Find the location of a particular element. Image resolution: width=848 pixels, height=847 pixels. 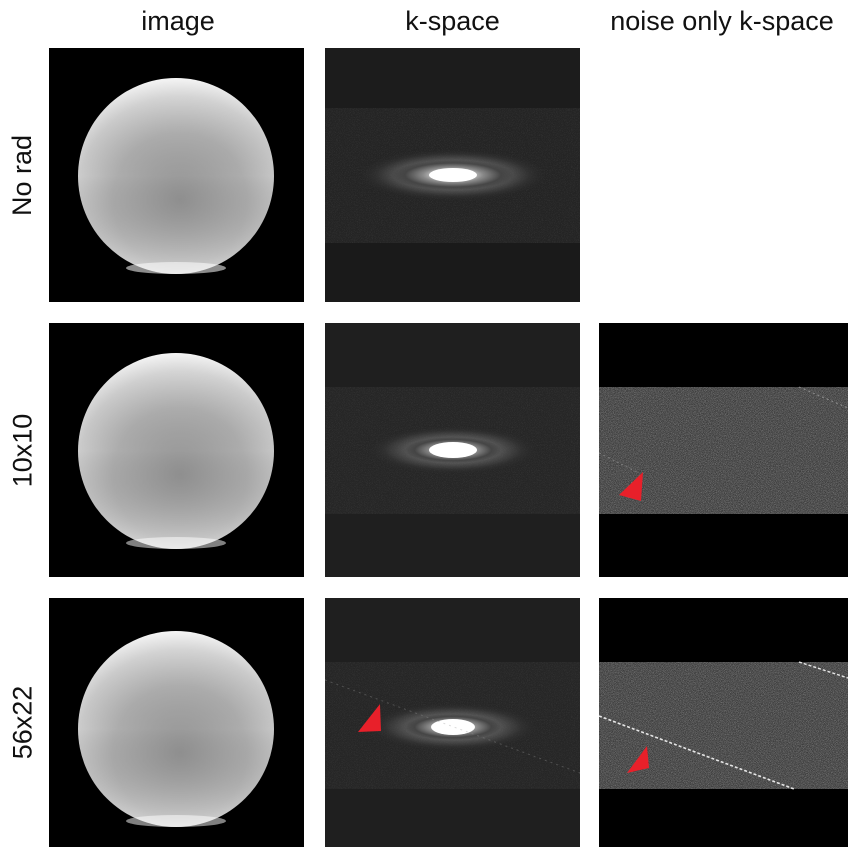

kspace-panel-56x22 is located at coordinates (452, 722).